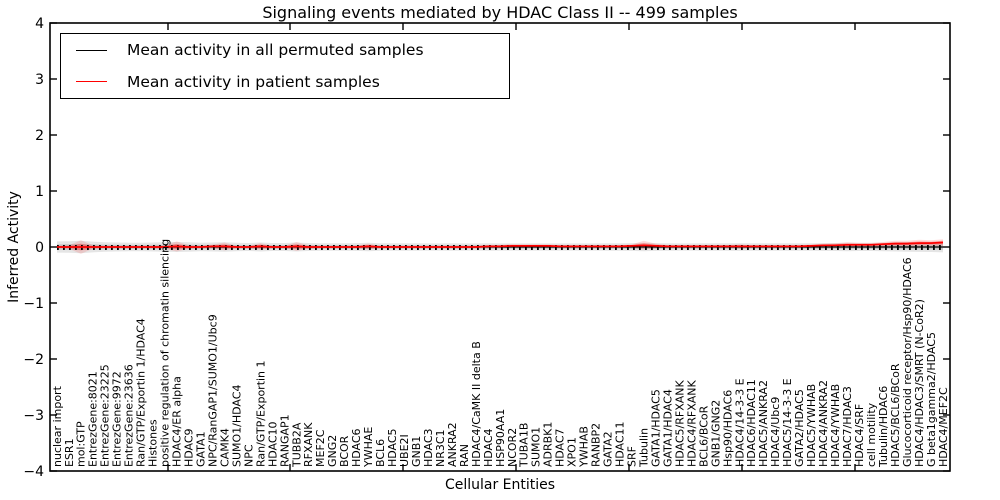  I want to click on x-category-label: EntrezGene:8021, so click(93, 419).